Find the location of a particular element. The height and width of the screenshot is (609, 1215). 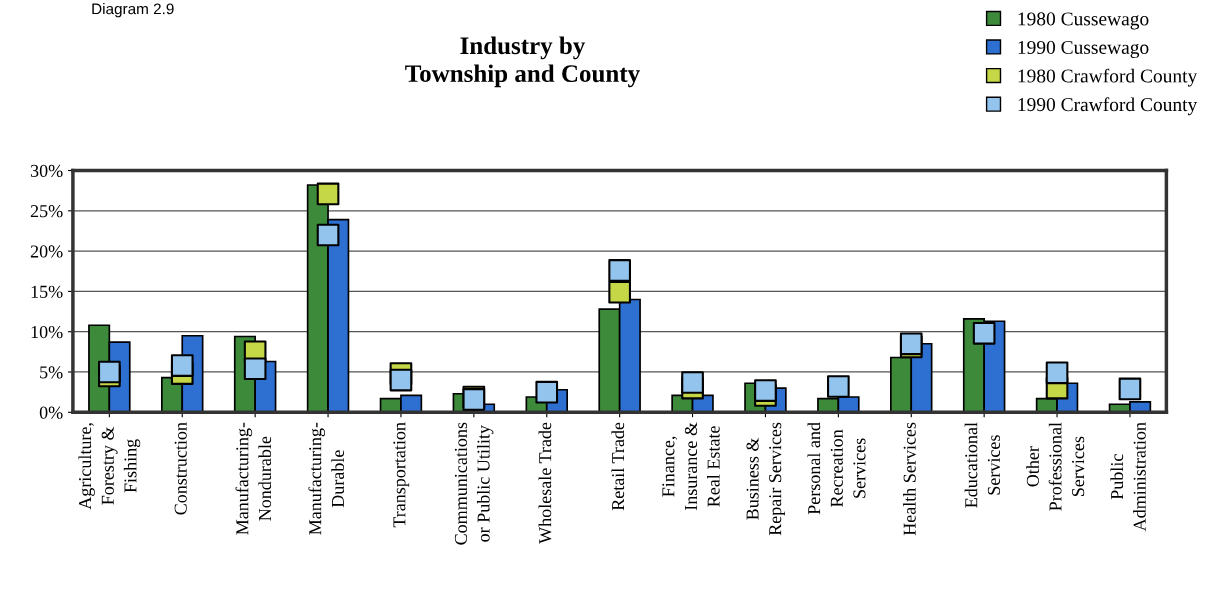

legend-label: 1990 Cussewago is located at coordinates (1083, 49).